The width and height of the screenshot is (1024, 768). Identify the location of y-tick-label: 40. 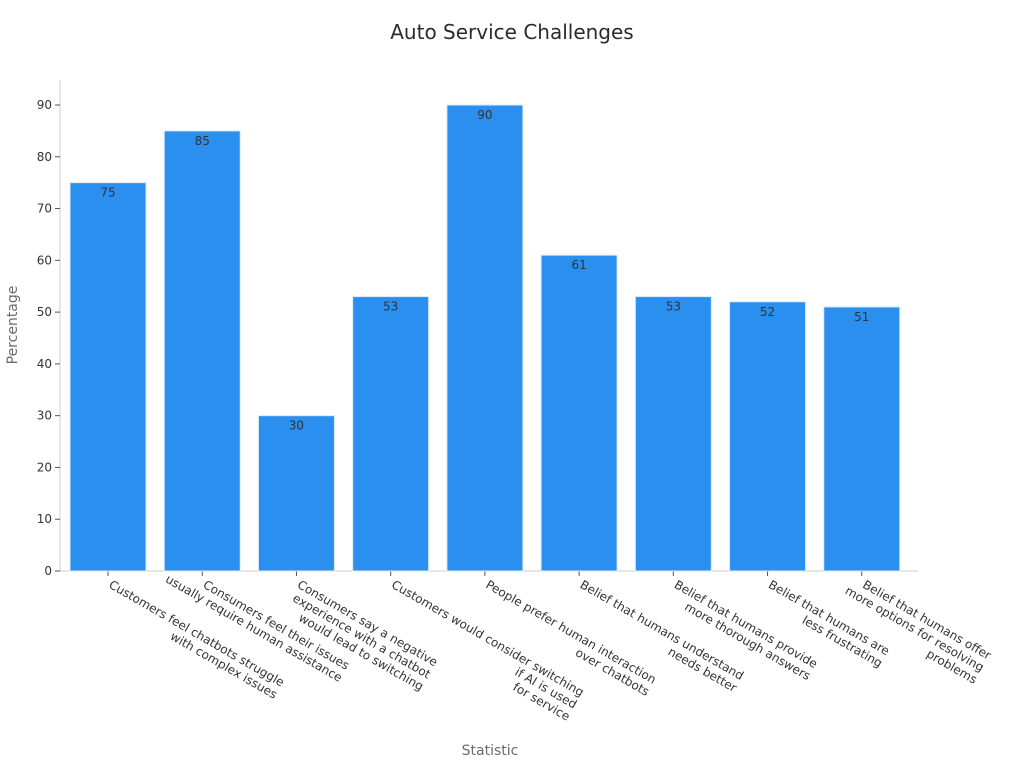
(44, 364).